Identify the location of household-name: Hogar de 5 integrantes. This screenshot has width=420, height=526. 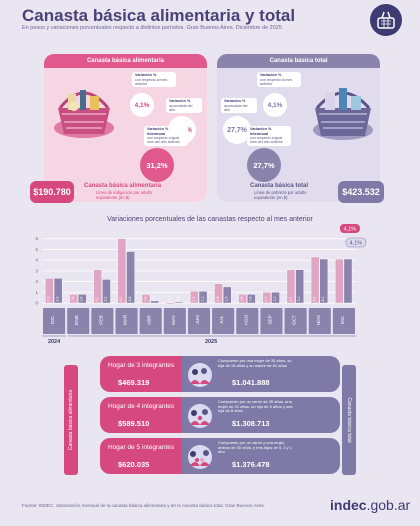
(141, 447).